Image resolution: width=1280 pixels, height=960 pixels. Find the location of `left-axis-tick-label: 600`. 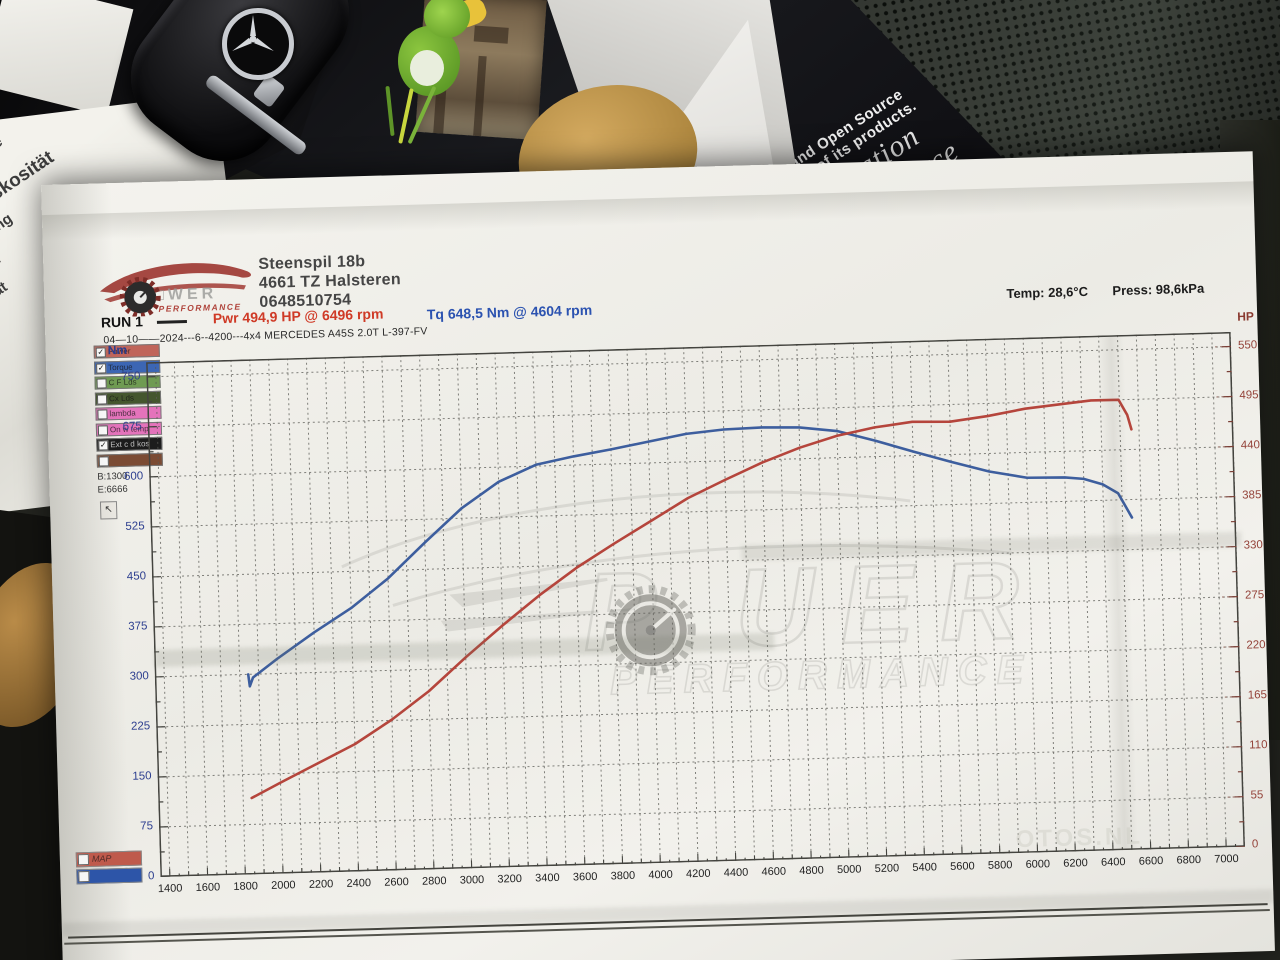

left-axis-tick-label: 600 is located at coordinates (133, 476).